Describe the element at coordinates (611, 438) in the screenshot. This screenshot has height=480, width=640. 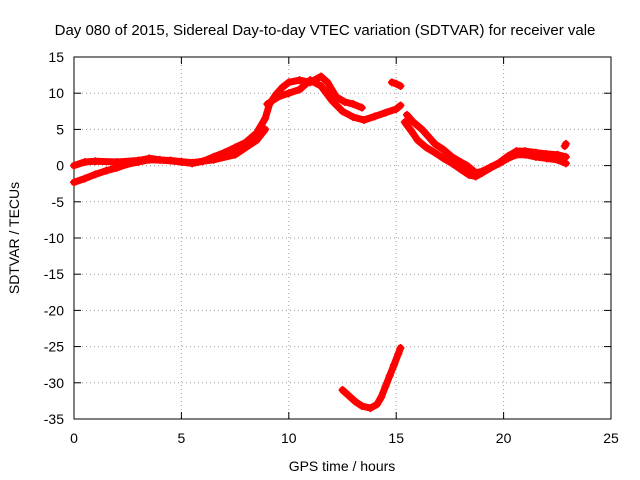
I see `x-tick-label: 25` at that location.